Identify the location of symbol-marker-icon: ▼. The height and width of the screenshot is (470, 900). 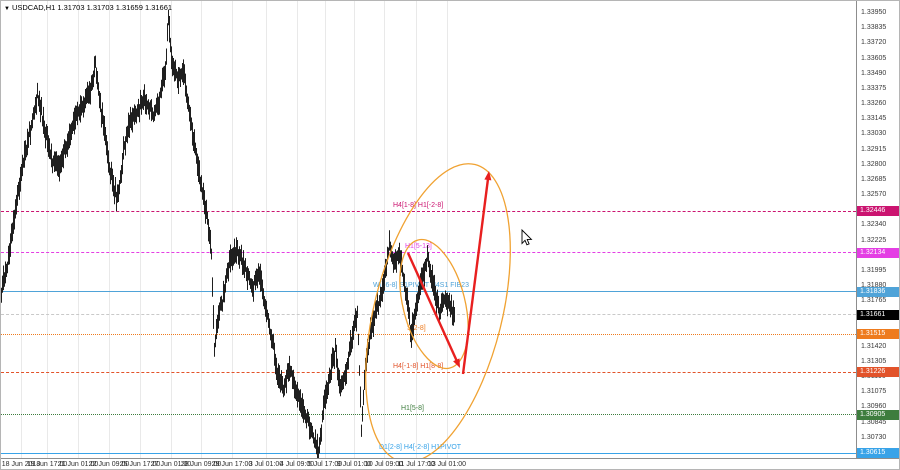
(7, 9).